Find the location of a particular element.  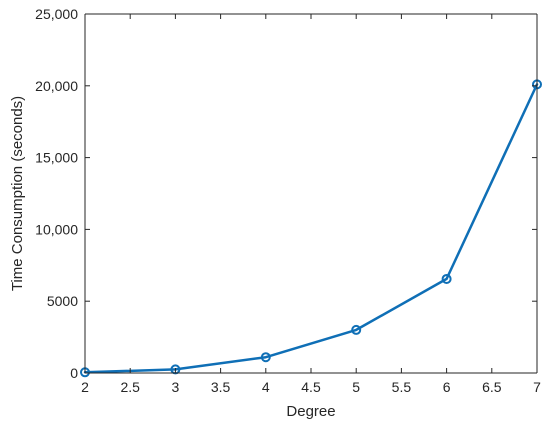

y-tick-label: 20,000 is located at coordinates (56, 86).